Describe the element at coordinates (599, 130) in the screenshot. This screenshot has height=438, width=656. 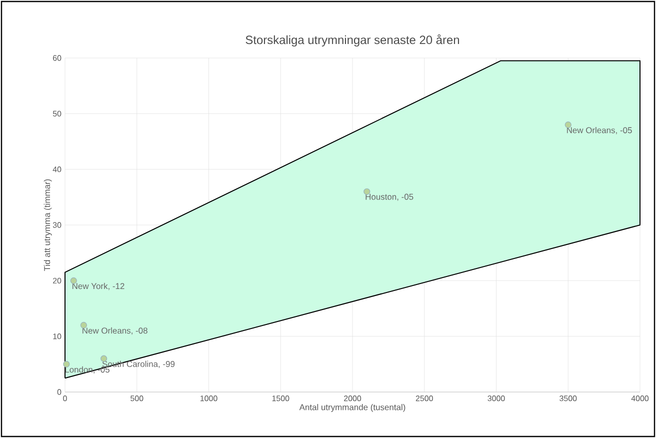
I see `annotation: New Orleans, -05` at that location.